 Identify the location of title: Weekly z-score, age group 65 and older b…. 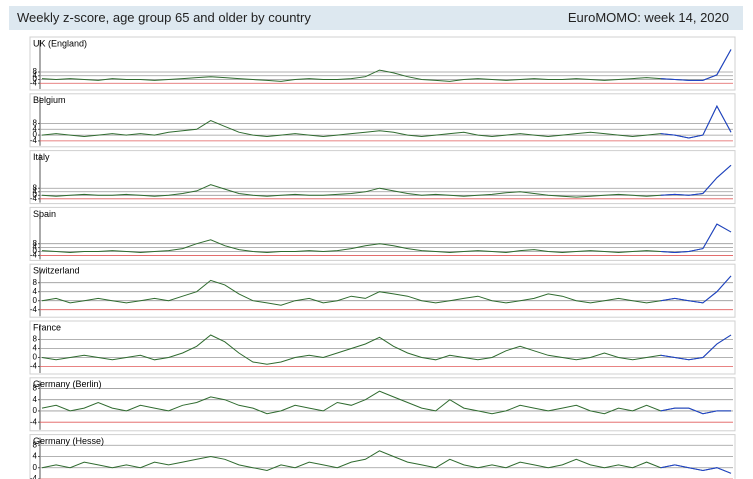
(164, 17).